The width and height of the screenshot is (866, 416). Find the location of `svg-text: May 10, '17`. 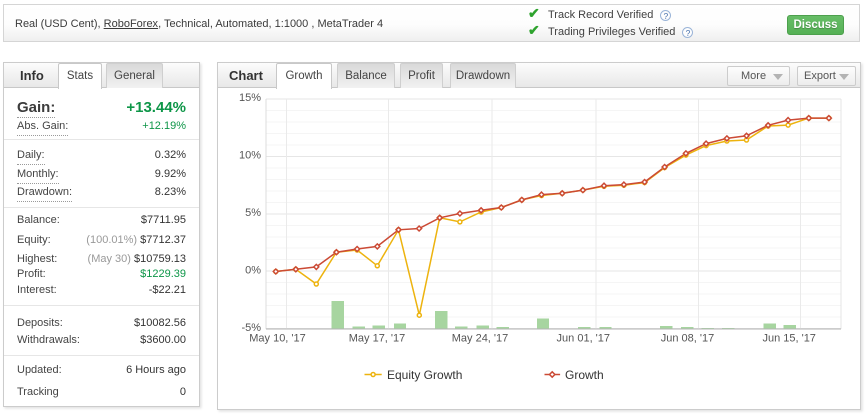

svg-text: May 10, '17 is located at coordinates (277, 339).